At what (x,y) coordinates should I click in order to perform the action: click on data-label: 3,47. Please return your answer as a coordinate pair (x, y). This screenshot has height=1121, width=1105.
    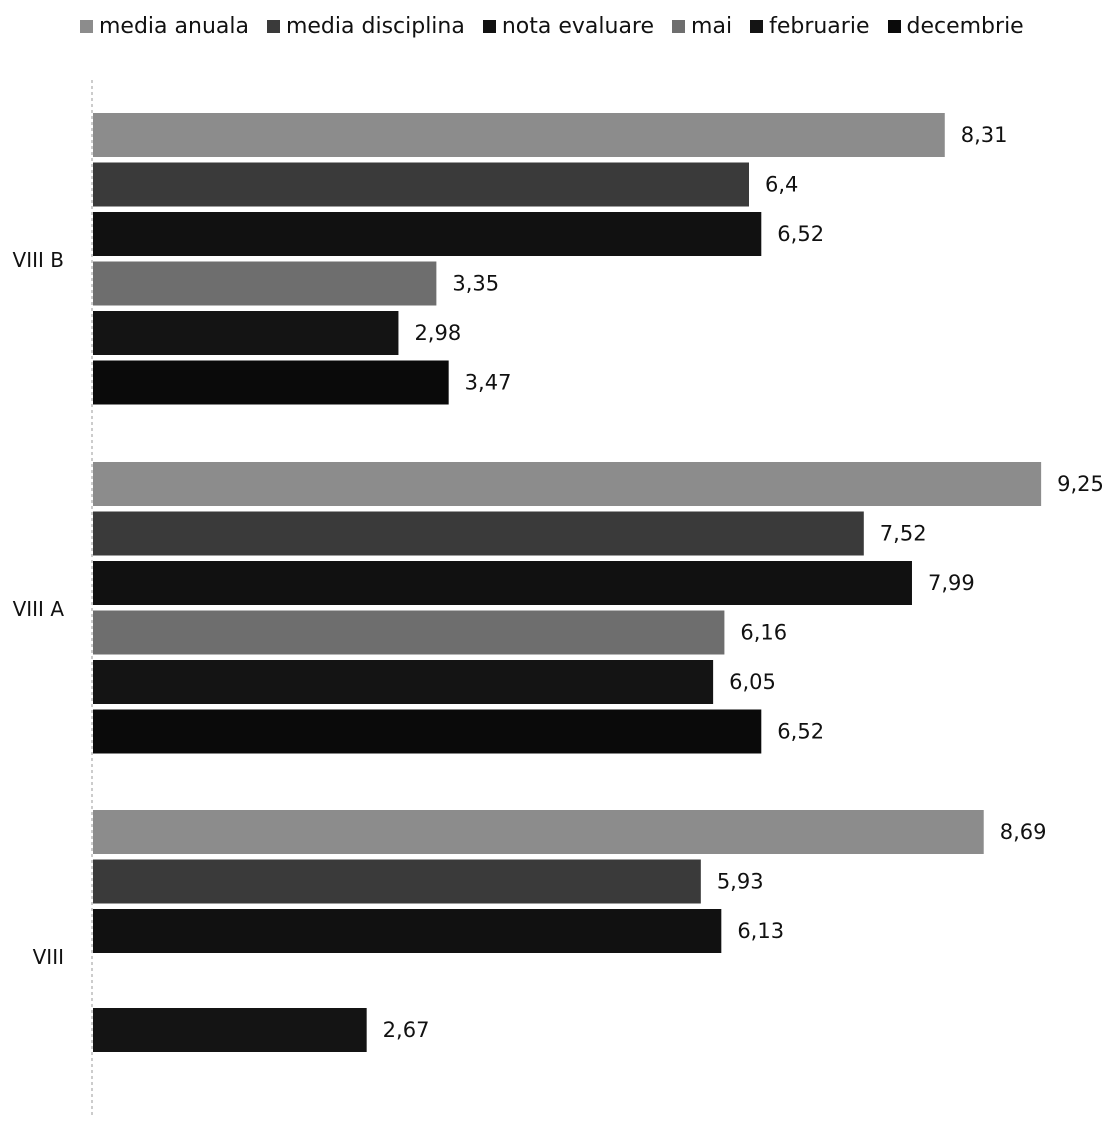
    Looking at the image, I should click on (488, 383).